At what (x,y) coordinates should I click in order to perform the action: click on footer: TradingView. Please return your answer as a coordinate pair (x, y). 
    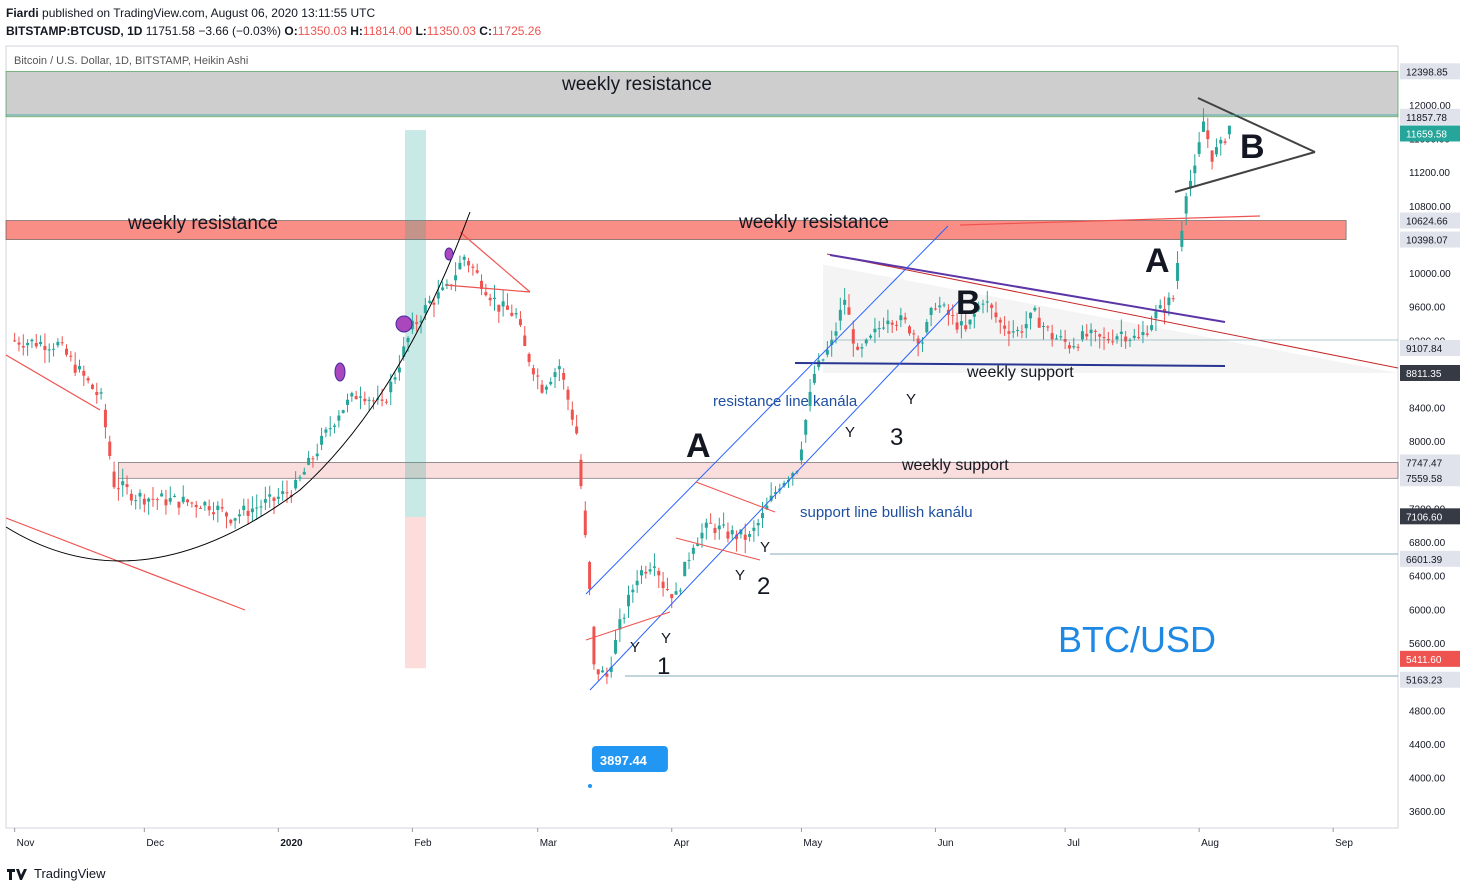
    Looking at the image, I should click on (56, 873).